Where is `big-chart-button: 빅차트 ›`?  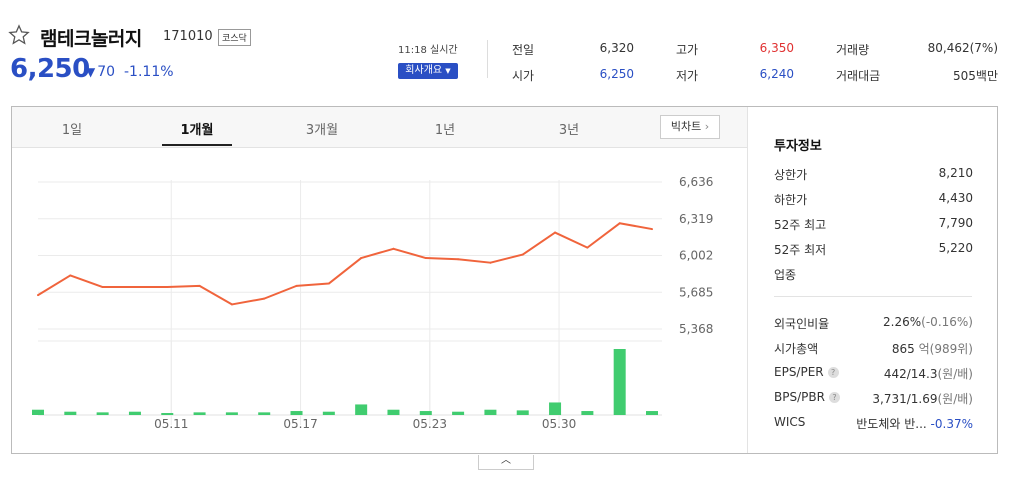
big-chart-button: 빅차트 › is located at coordinates (690, 127).